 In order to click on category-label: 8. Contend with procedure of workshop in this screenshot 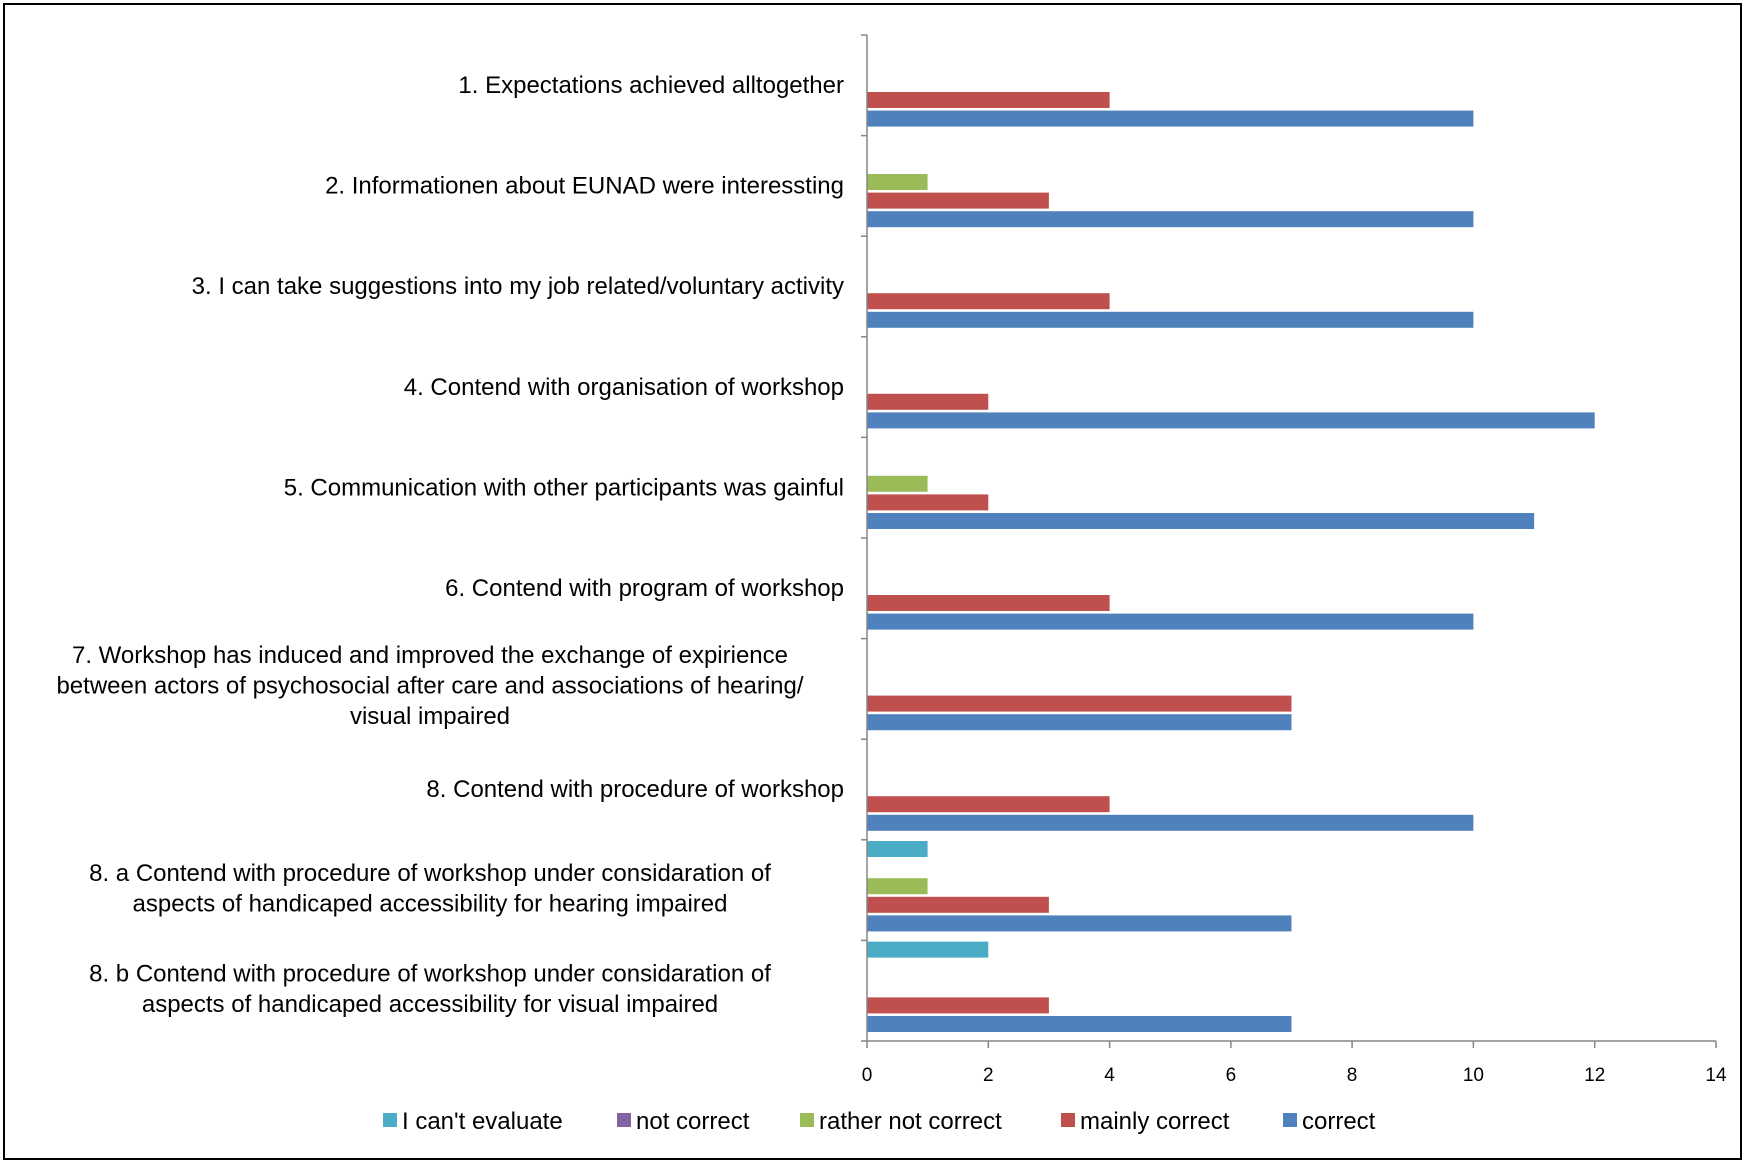, I will do `click(635, 789)`.